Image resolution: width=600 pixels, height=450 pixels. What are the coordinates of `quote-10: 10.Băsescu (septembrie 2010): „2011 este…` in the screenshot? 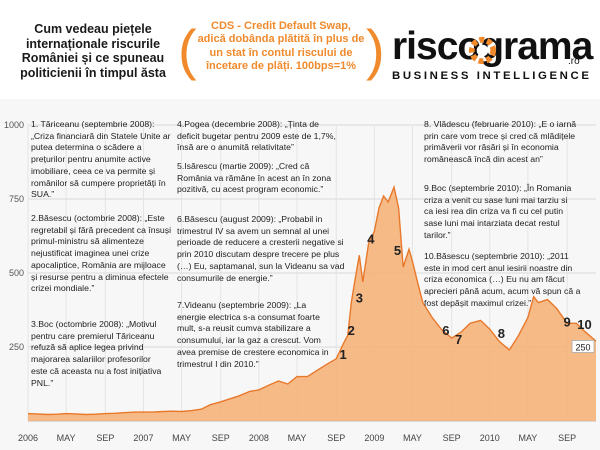 It's located at (502, 279).